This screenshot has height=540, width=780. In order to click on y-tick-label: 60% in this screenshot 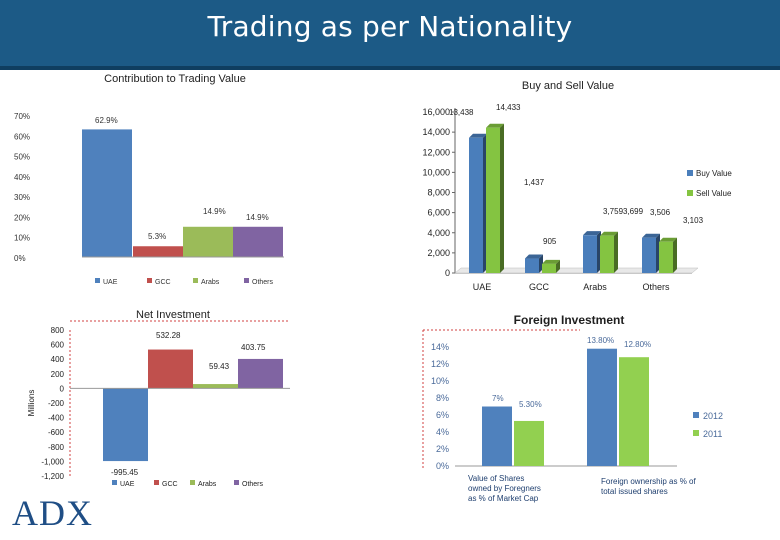, I will do `click(22, 136)`.